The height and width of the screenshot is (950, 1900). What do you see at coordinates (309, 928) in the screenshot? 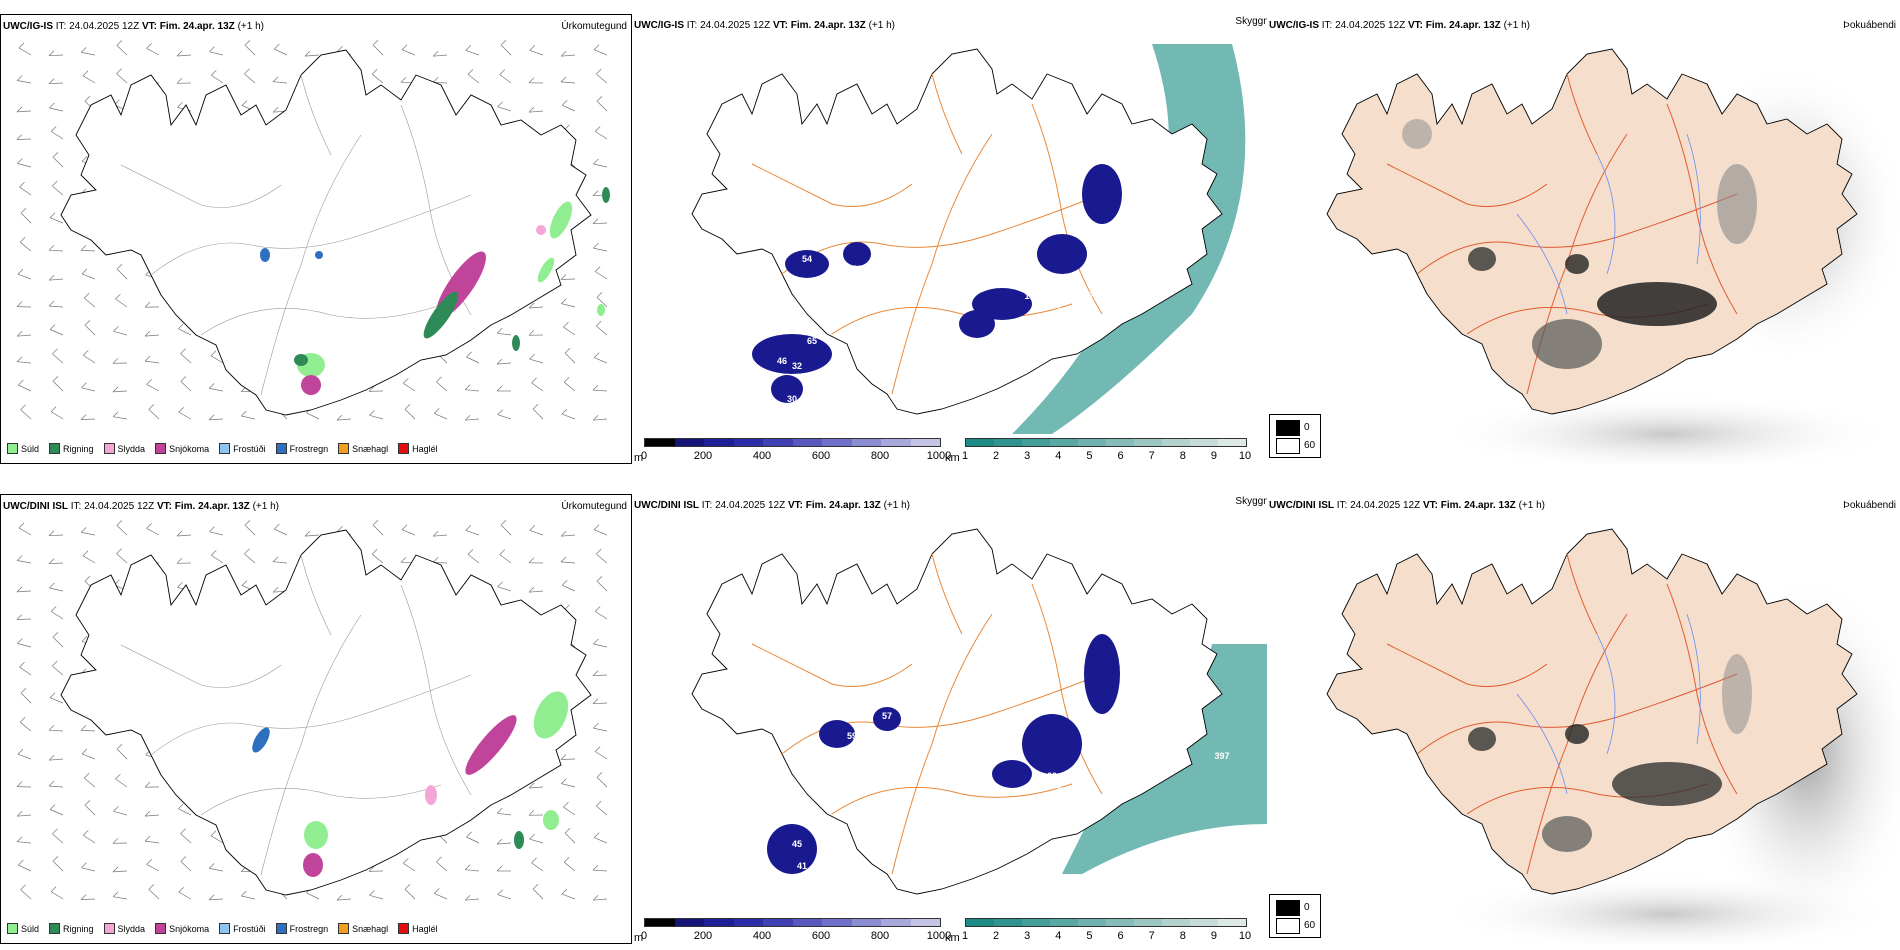
I see `legend-label: Frostregn` at bounding box center [309, 928].